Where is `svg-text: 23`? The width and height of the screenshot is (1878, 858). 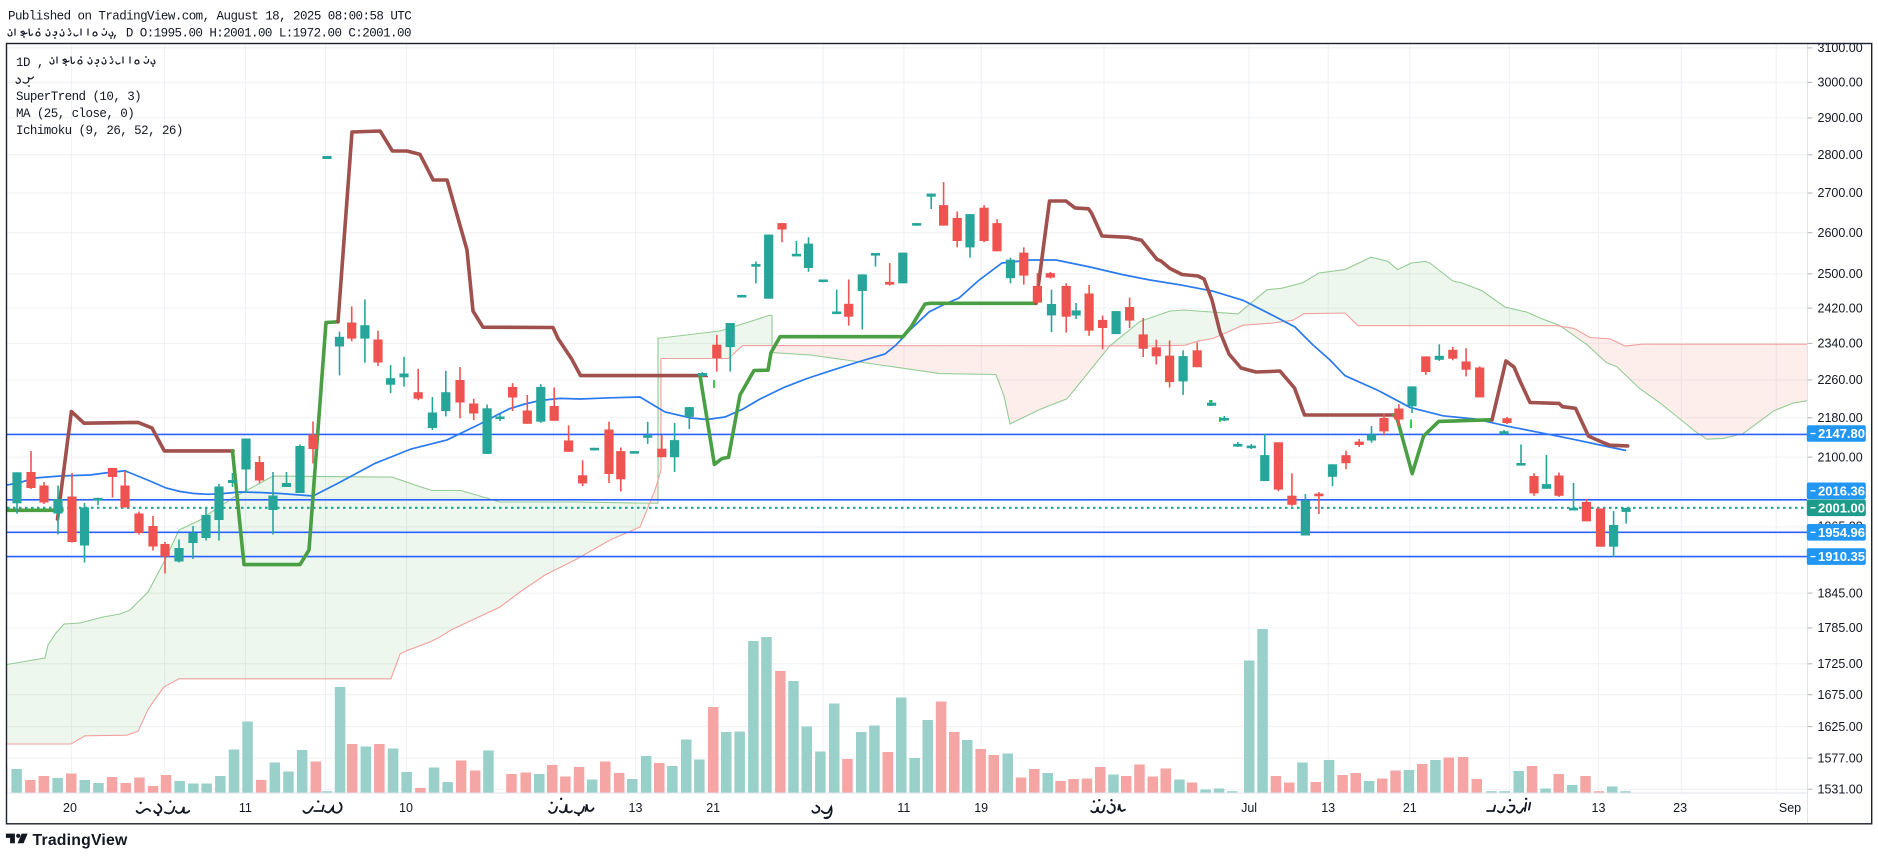
svg-text: 23 is located at coordinates (1680, 808).